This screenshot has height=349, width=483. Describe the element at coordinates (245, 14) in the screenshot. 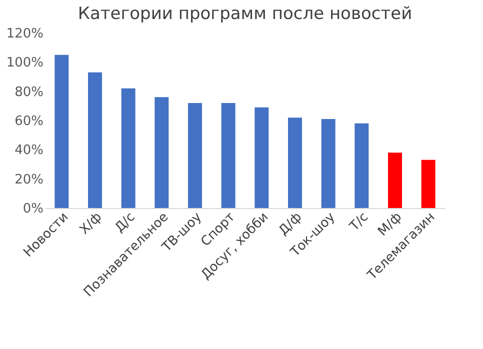

I see `chart-title: Категории программ после новостей` at that location.